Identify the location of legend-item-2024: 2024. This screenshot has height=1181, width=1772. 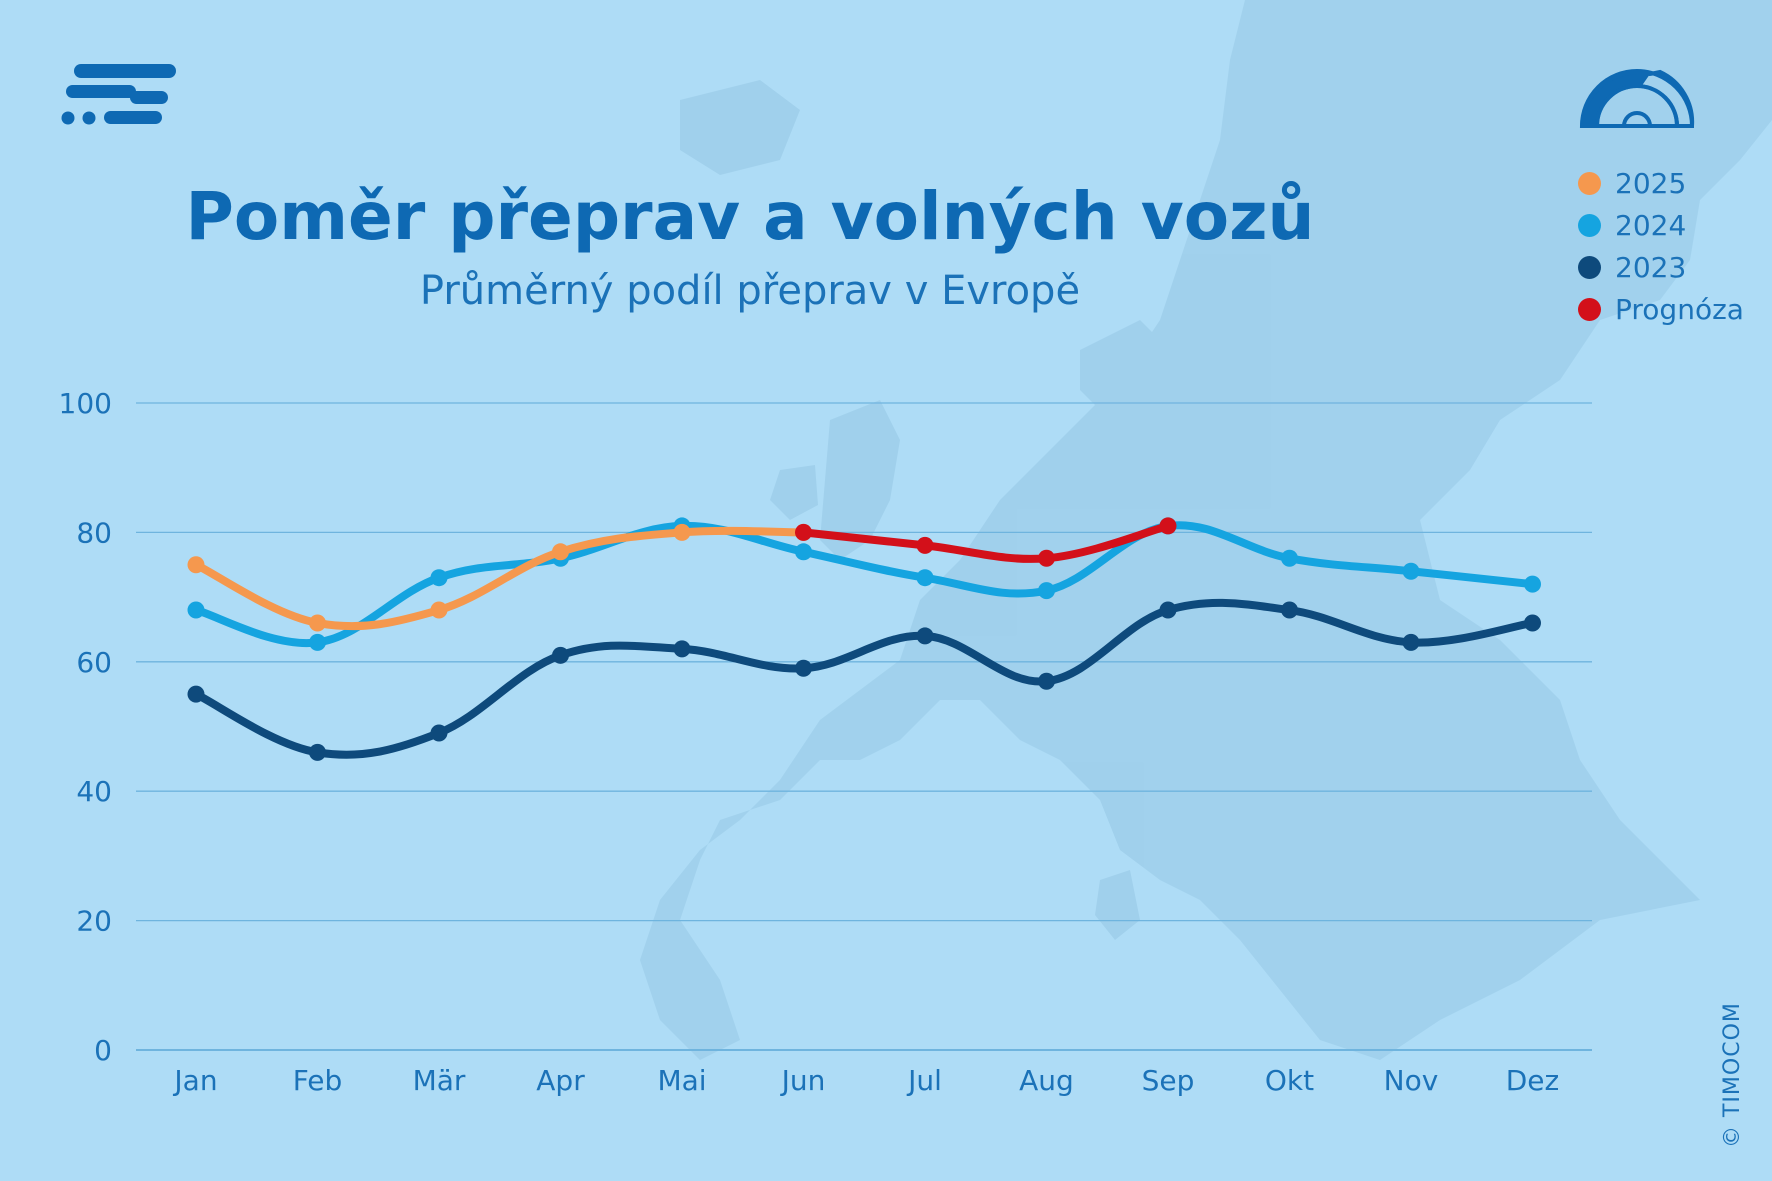
(1661, 225).